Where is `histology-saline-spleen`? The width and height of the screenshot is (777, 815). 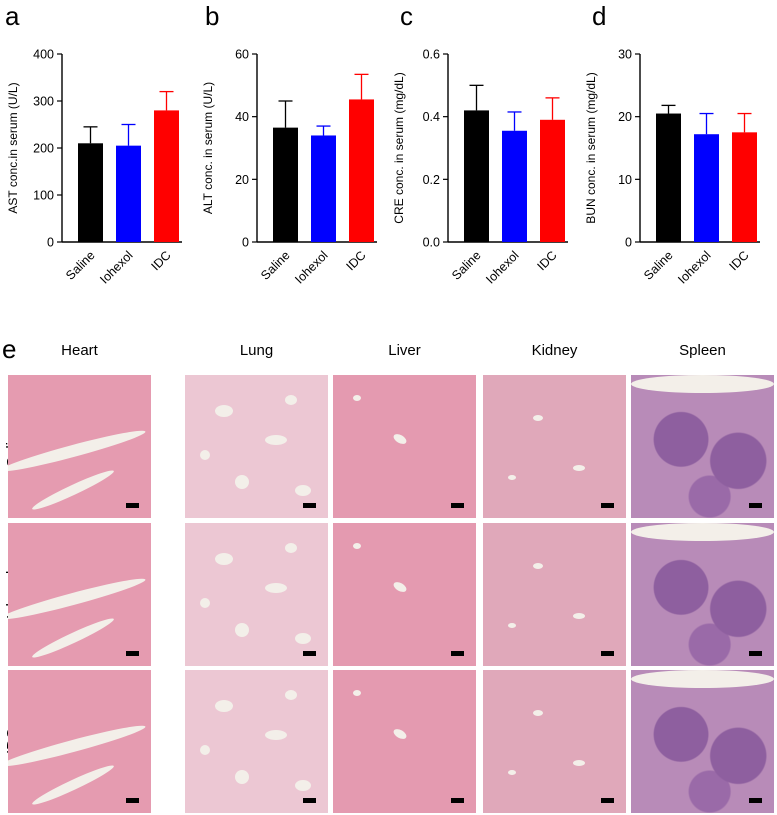 histology-saline-spleen is located at coordinates (702, 446).